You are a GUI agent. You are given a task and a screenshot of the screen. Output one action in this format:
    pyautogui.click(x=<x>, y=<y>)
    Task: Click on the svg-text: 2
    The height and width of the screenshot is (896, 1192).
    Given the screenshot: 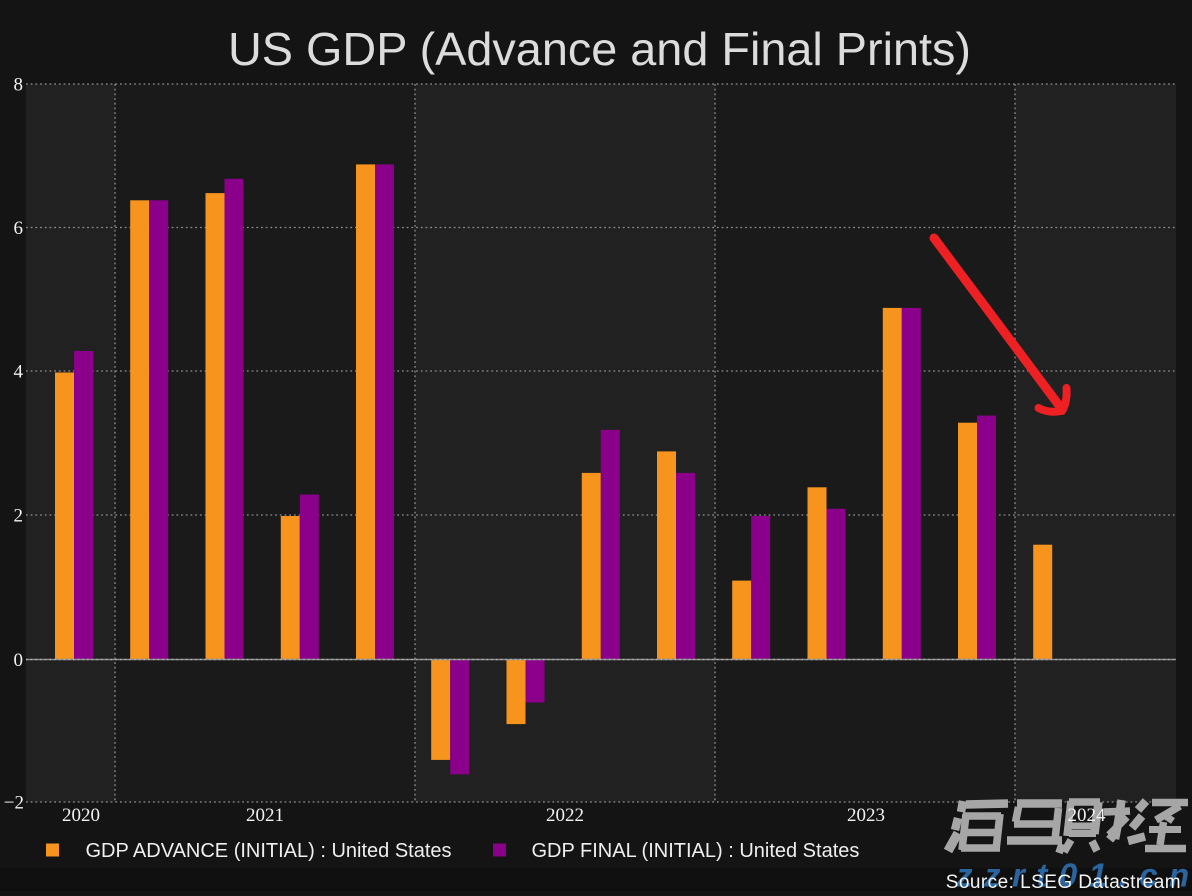 What is the action you would take?
    pyautogui.click(x=19, y=515)
    